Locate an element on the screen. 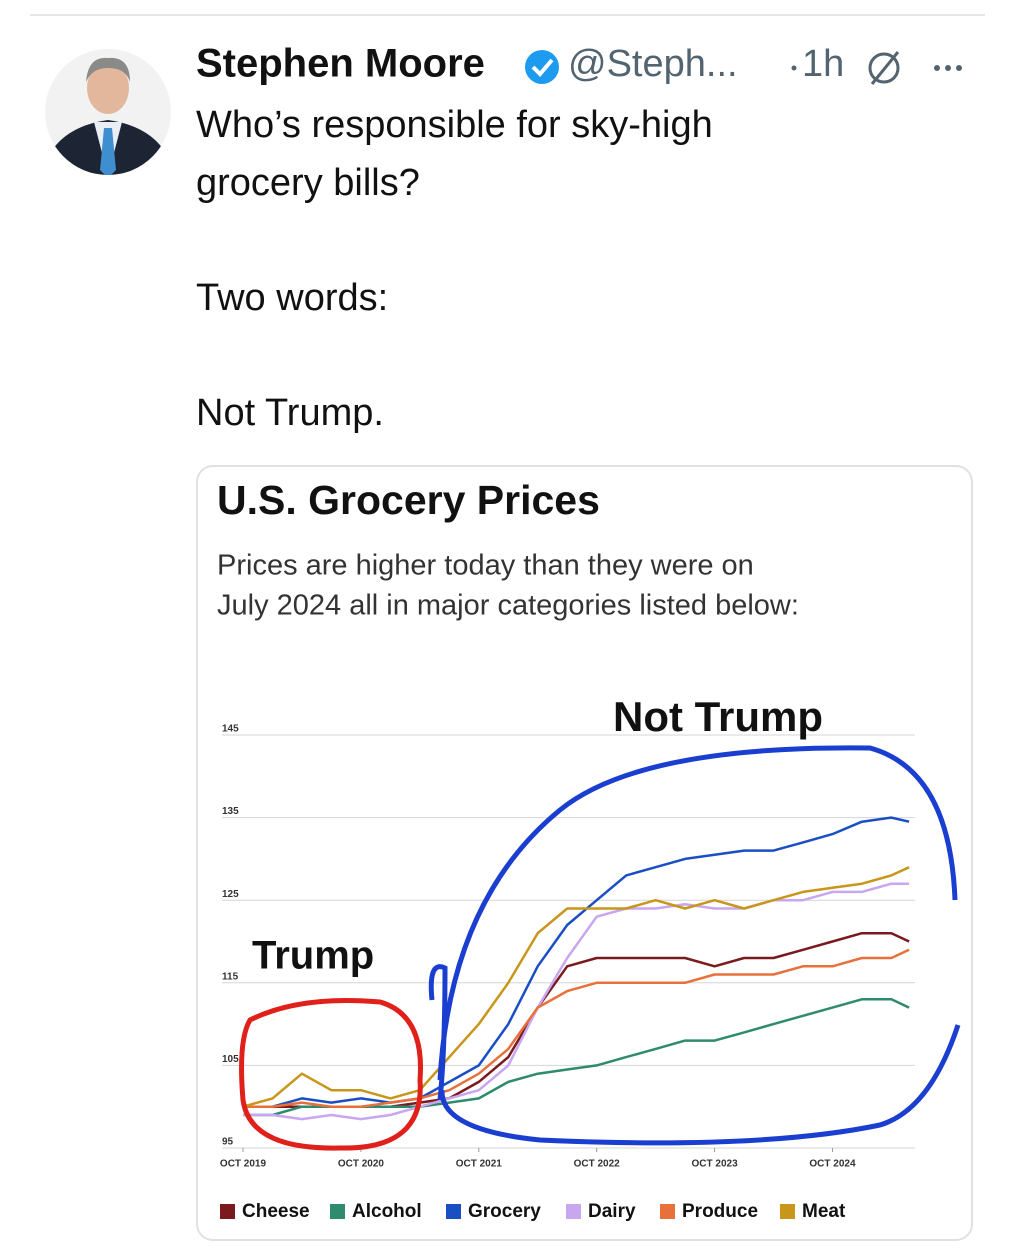 This screenshot has width=1017, height=1254. y-tick-label: 95 is located at coordinates (228, 1142).